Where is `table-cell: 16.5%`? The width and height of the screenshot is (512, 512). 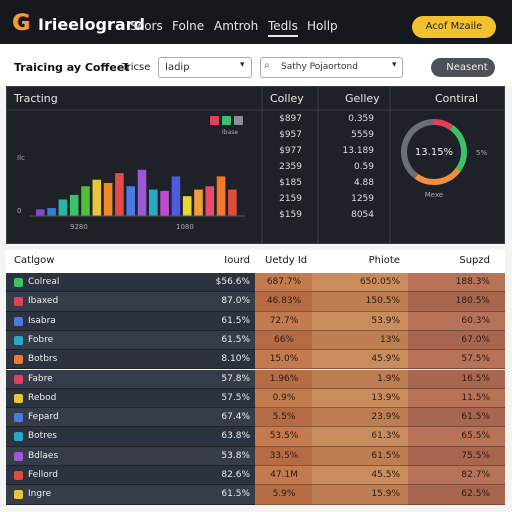 table-cell: 16.5% is located at coordinates (475, 378).